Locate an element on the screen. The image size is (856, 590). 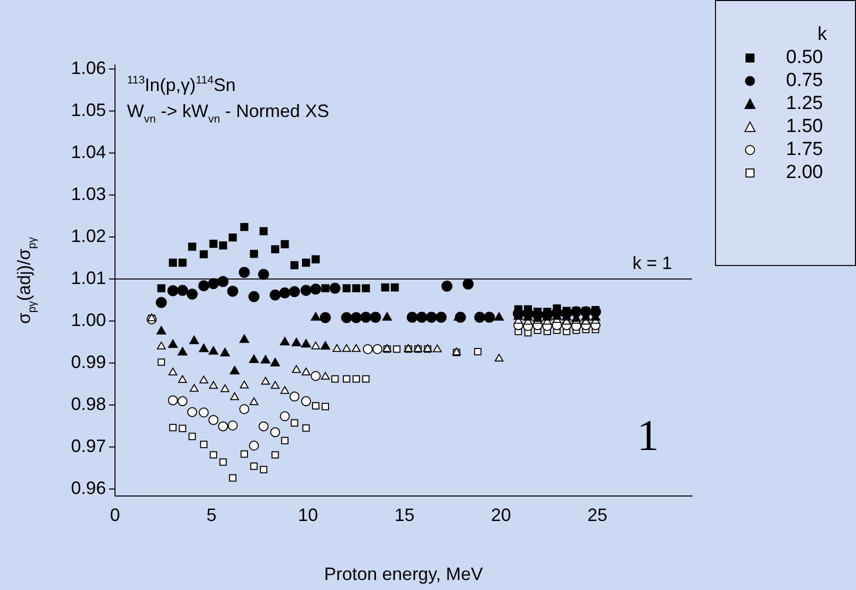
x-tick-label: 10 is located at coordinates (308, 514).